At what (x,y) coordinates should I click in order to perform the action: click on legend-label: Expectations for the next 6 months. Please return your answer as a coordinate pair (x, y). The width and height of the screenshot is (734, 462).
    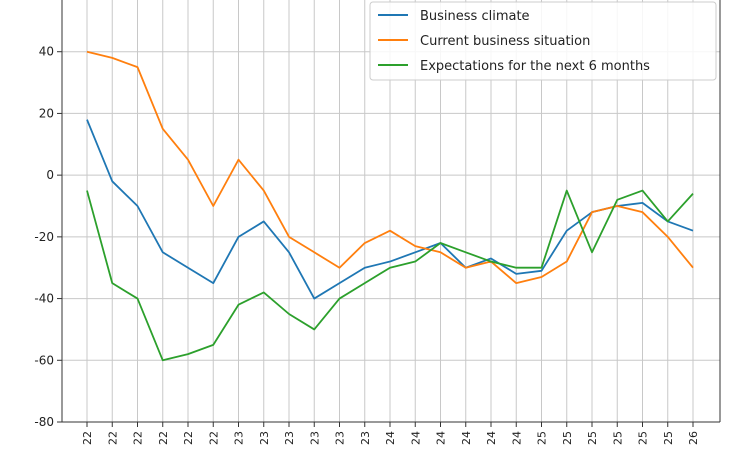
    Looking at the image, I should click on (535, 66).